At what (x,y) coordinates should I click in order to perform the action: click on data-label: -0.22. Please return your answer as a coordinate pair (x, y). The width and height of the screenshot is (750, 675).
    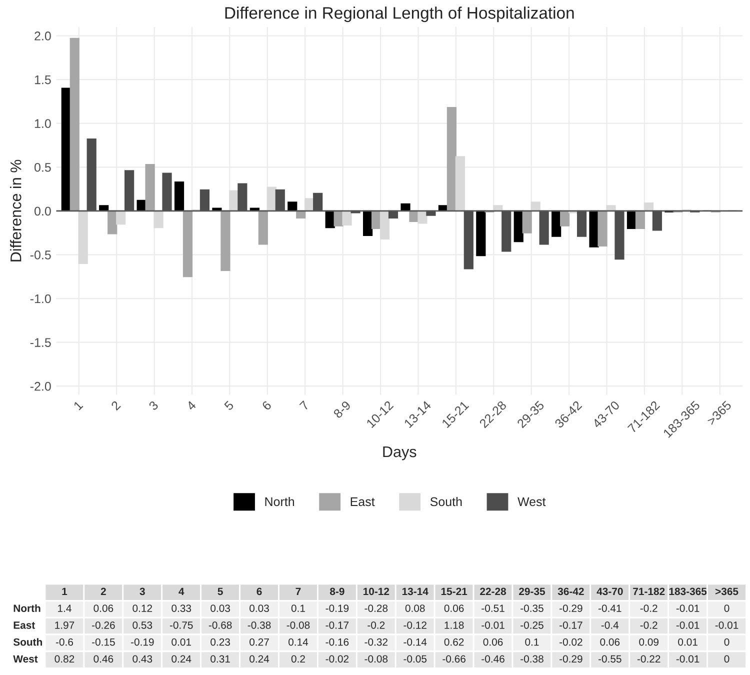
    Looking at the image, I should click on (648, 659).